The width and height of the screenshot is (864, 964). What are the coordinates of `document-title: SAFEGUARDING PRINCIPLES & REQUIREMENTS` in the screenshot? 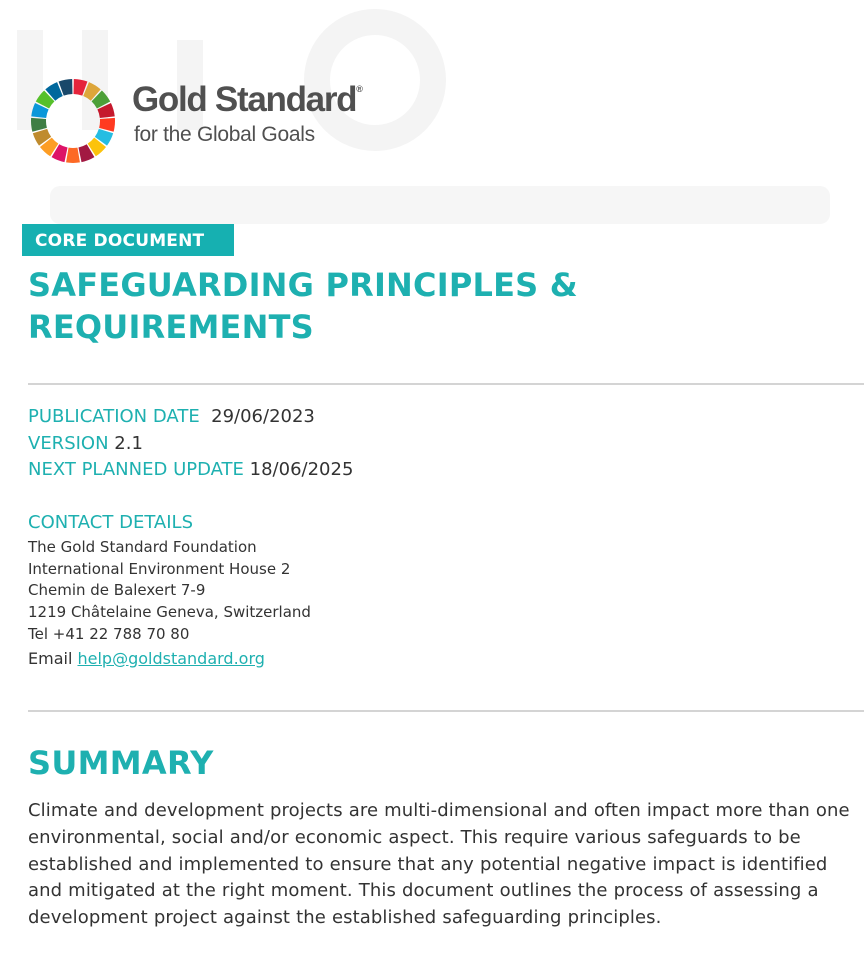 It's located at (428, 306).